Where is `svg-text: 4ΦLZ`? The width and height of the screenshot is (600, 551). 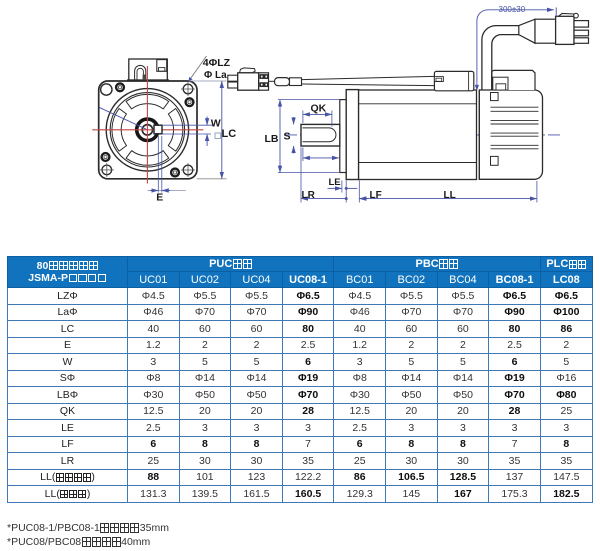
svg-text: 4ΦLZ is located at coordinates (217, 63).